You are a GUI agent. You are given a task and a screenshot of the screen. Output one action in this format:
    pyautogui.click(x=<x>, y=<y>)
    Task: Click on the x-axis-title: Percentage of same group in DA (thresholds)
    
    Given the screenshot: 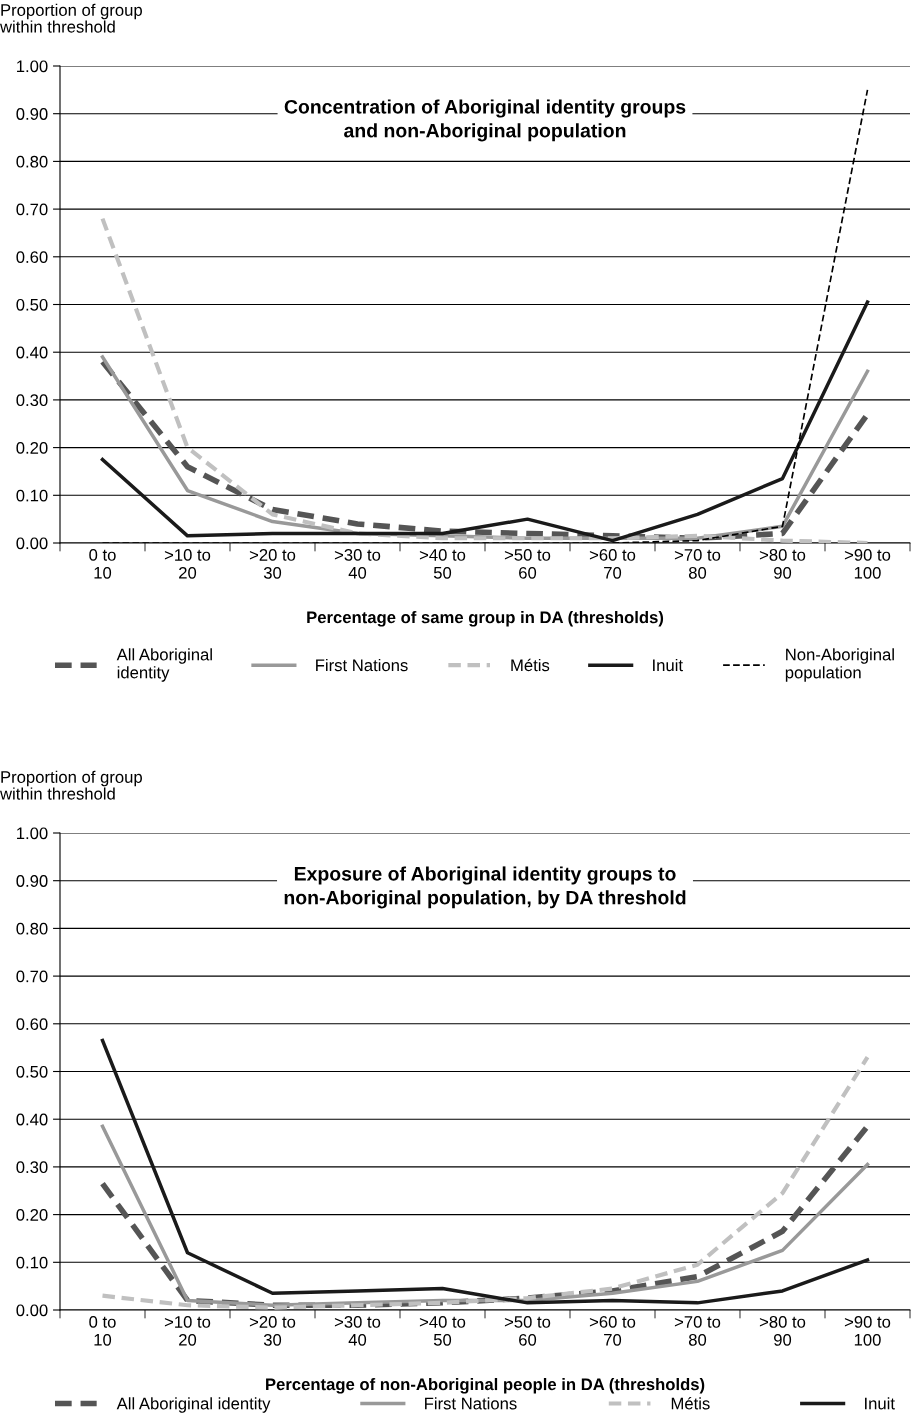 What is the action you would take?
    pyautogui.click(x=485, y=619)
    